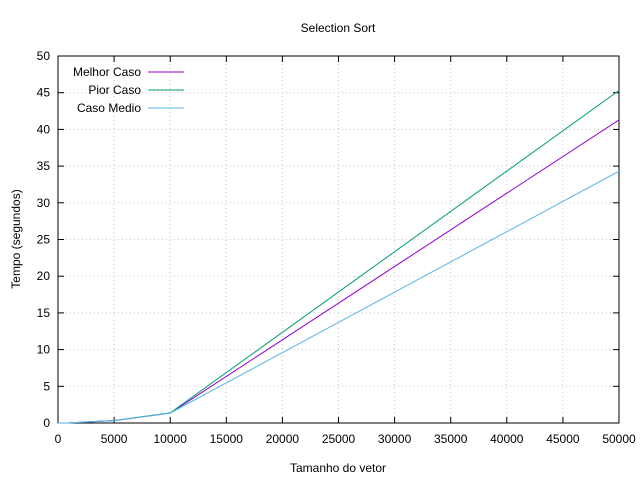  I want to click on legend-label-pior-caso: Pior Caso, so click(114, 90).